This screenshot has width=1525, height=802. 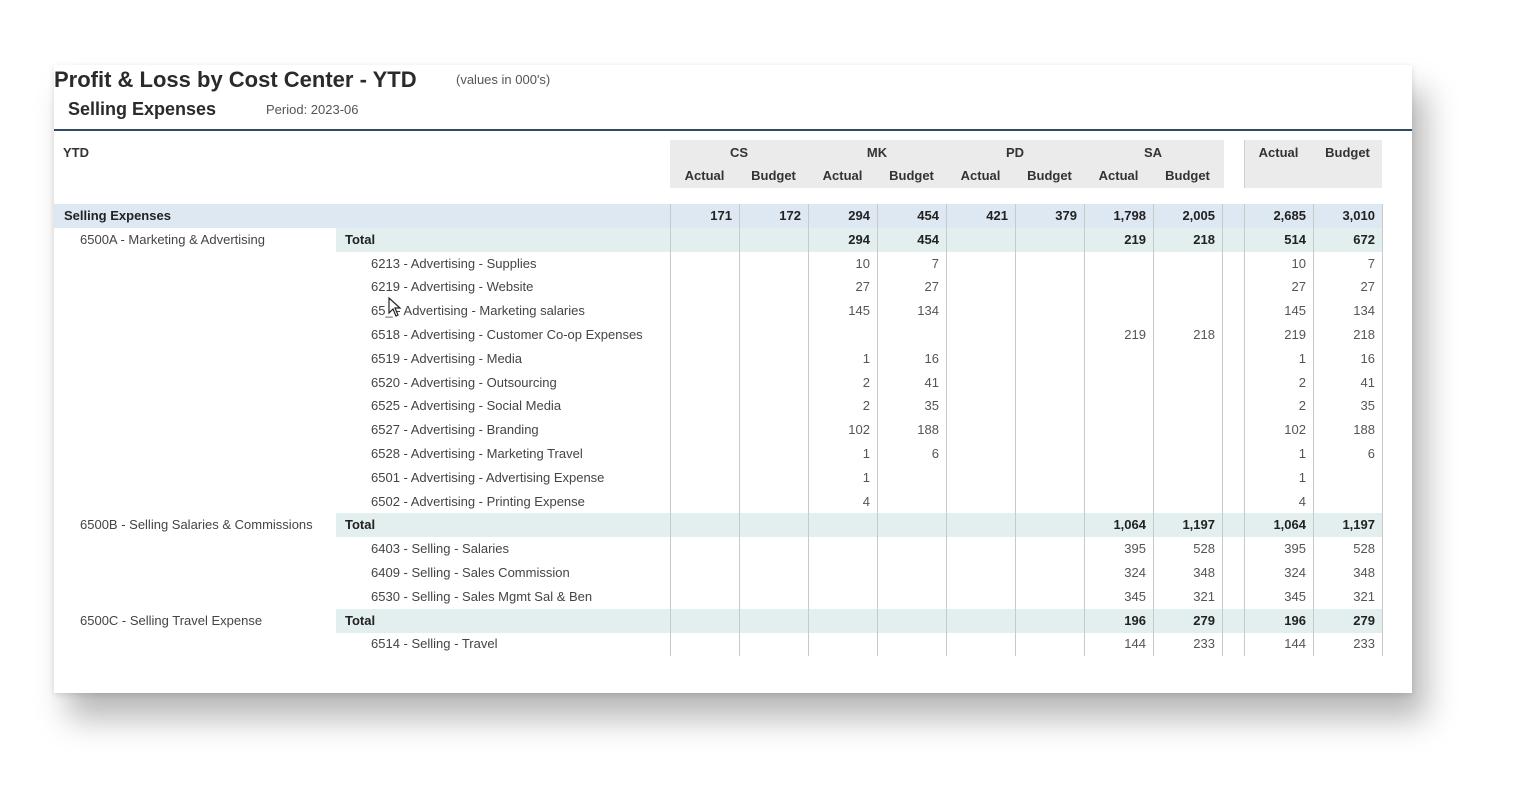 What do you see at coordinates (721, 215) in the screenshot?
I see `value-cell: 171` at bounding box center [721, 215].